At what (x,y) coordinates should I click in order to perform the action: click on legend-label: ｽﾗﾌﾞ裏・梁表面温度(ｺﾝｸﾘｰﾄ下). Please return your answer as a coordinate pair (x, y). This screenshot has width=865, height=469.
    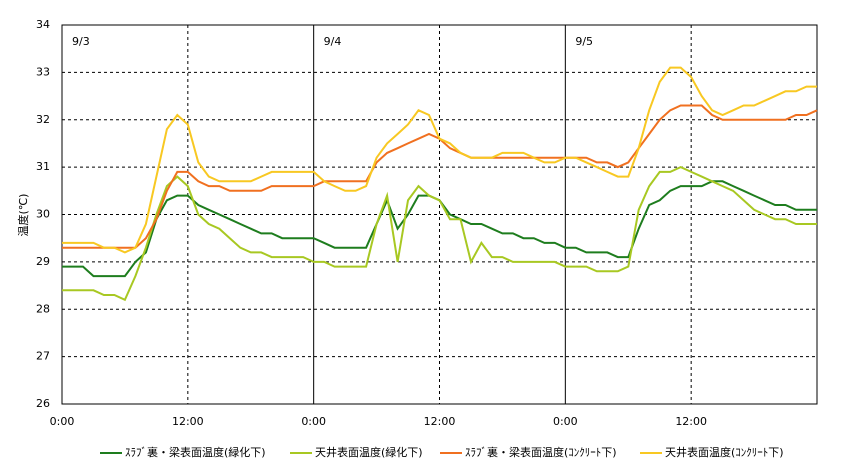
    Looking at the image, I should click on (541, 452).